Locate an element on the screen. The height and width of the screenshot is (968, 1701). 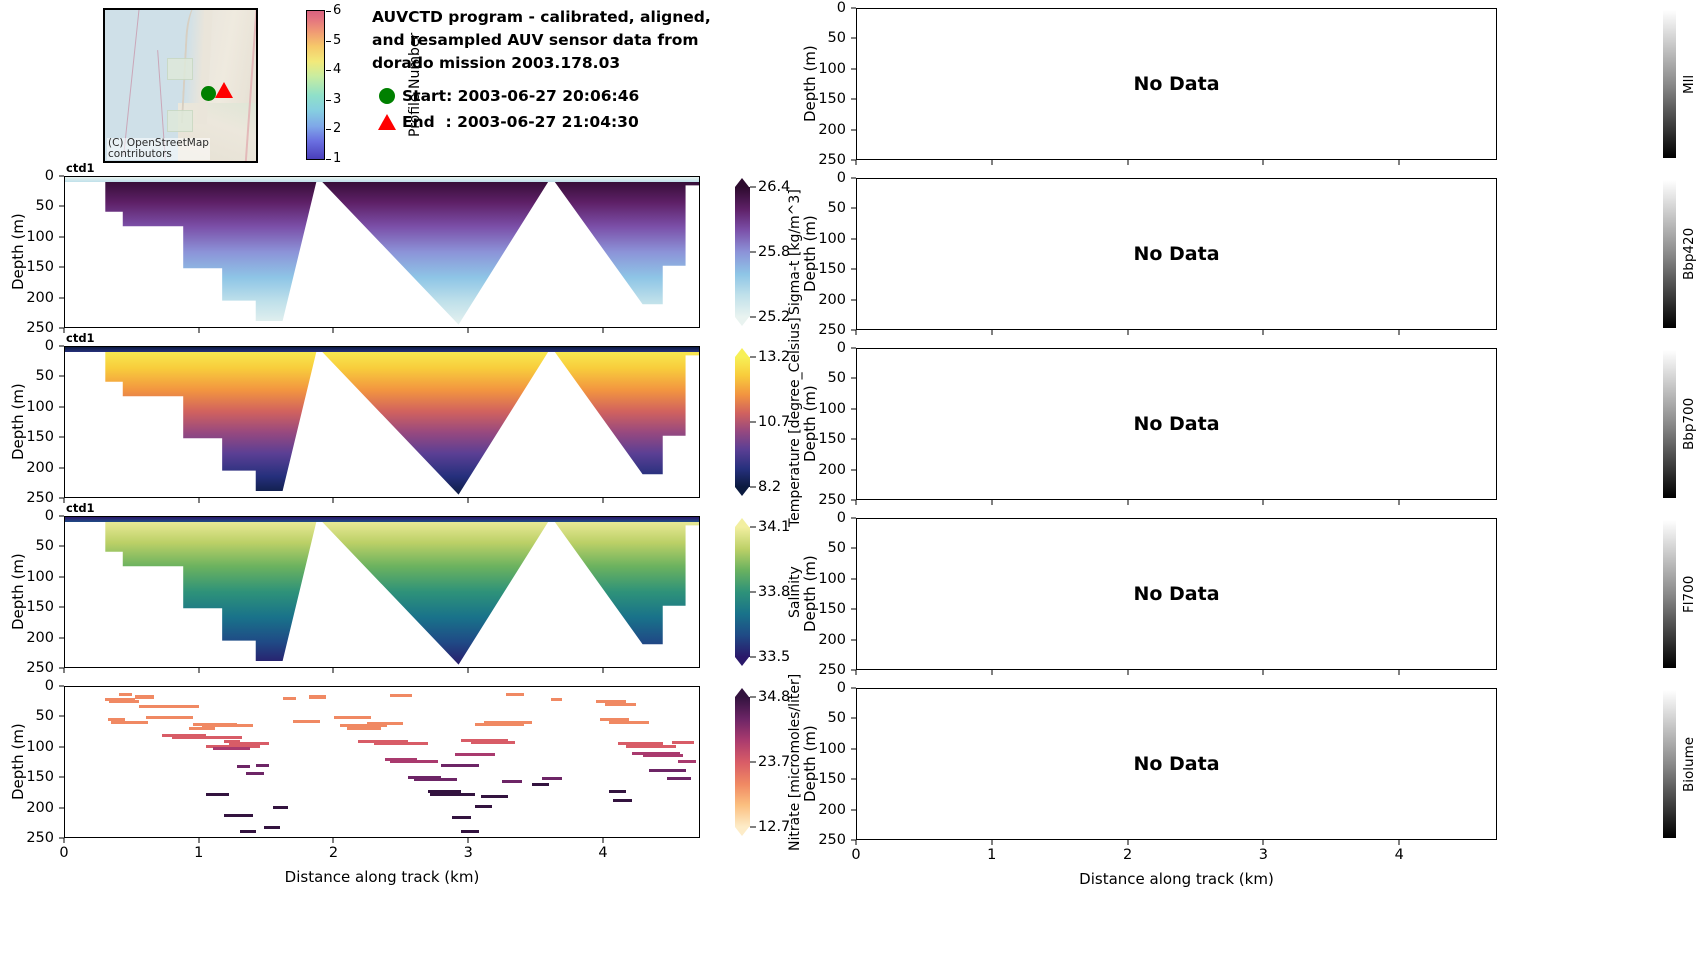
nodata-panel-4: No Data is located at coordinates (1176, 764).